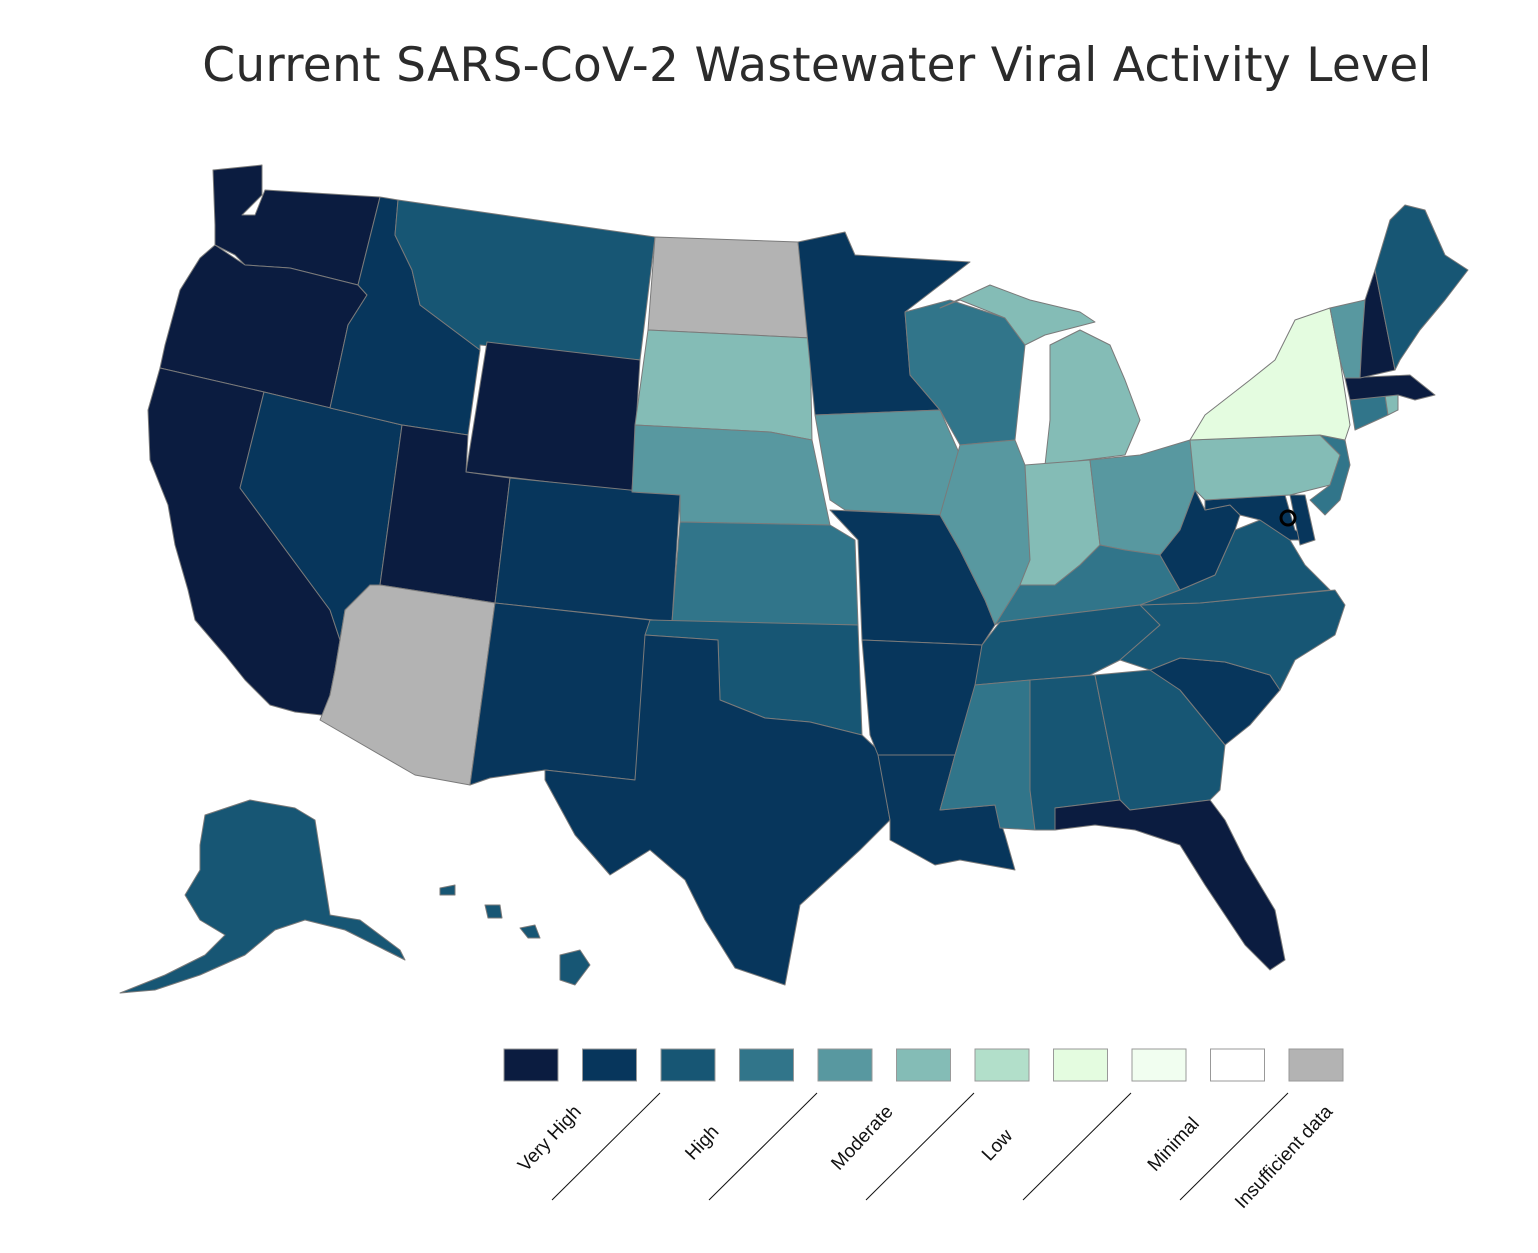  I want to click on state-new-jersey, so click(1330, 475).